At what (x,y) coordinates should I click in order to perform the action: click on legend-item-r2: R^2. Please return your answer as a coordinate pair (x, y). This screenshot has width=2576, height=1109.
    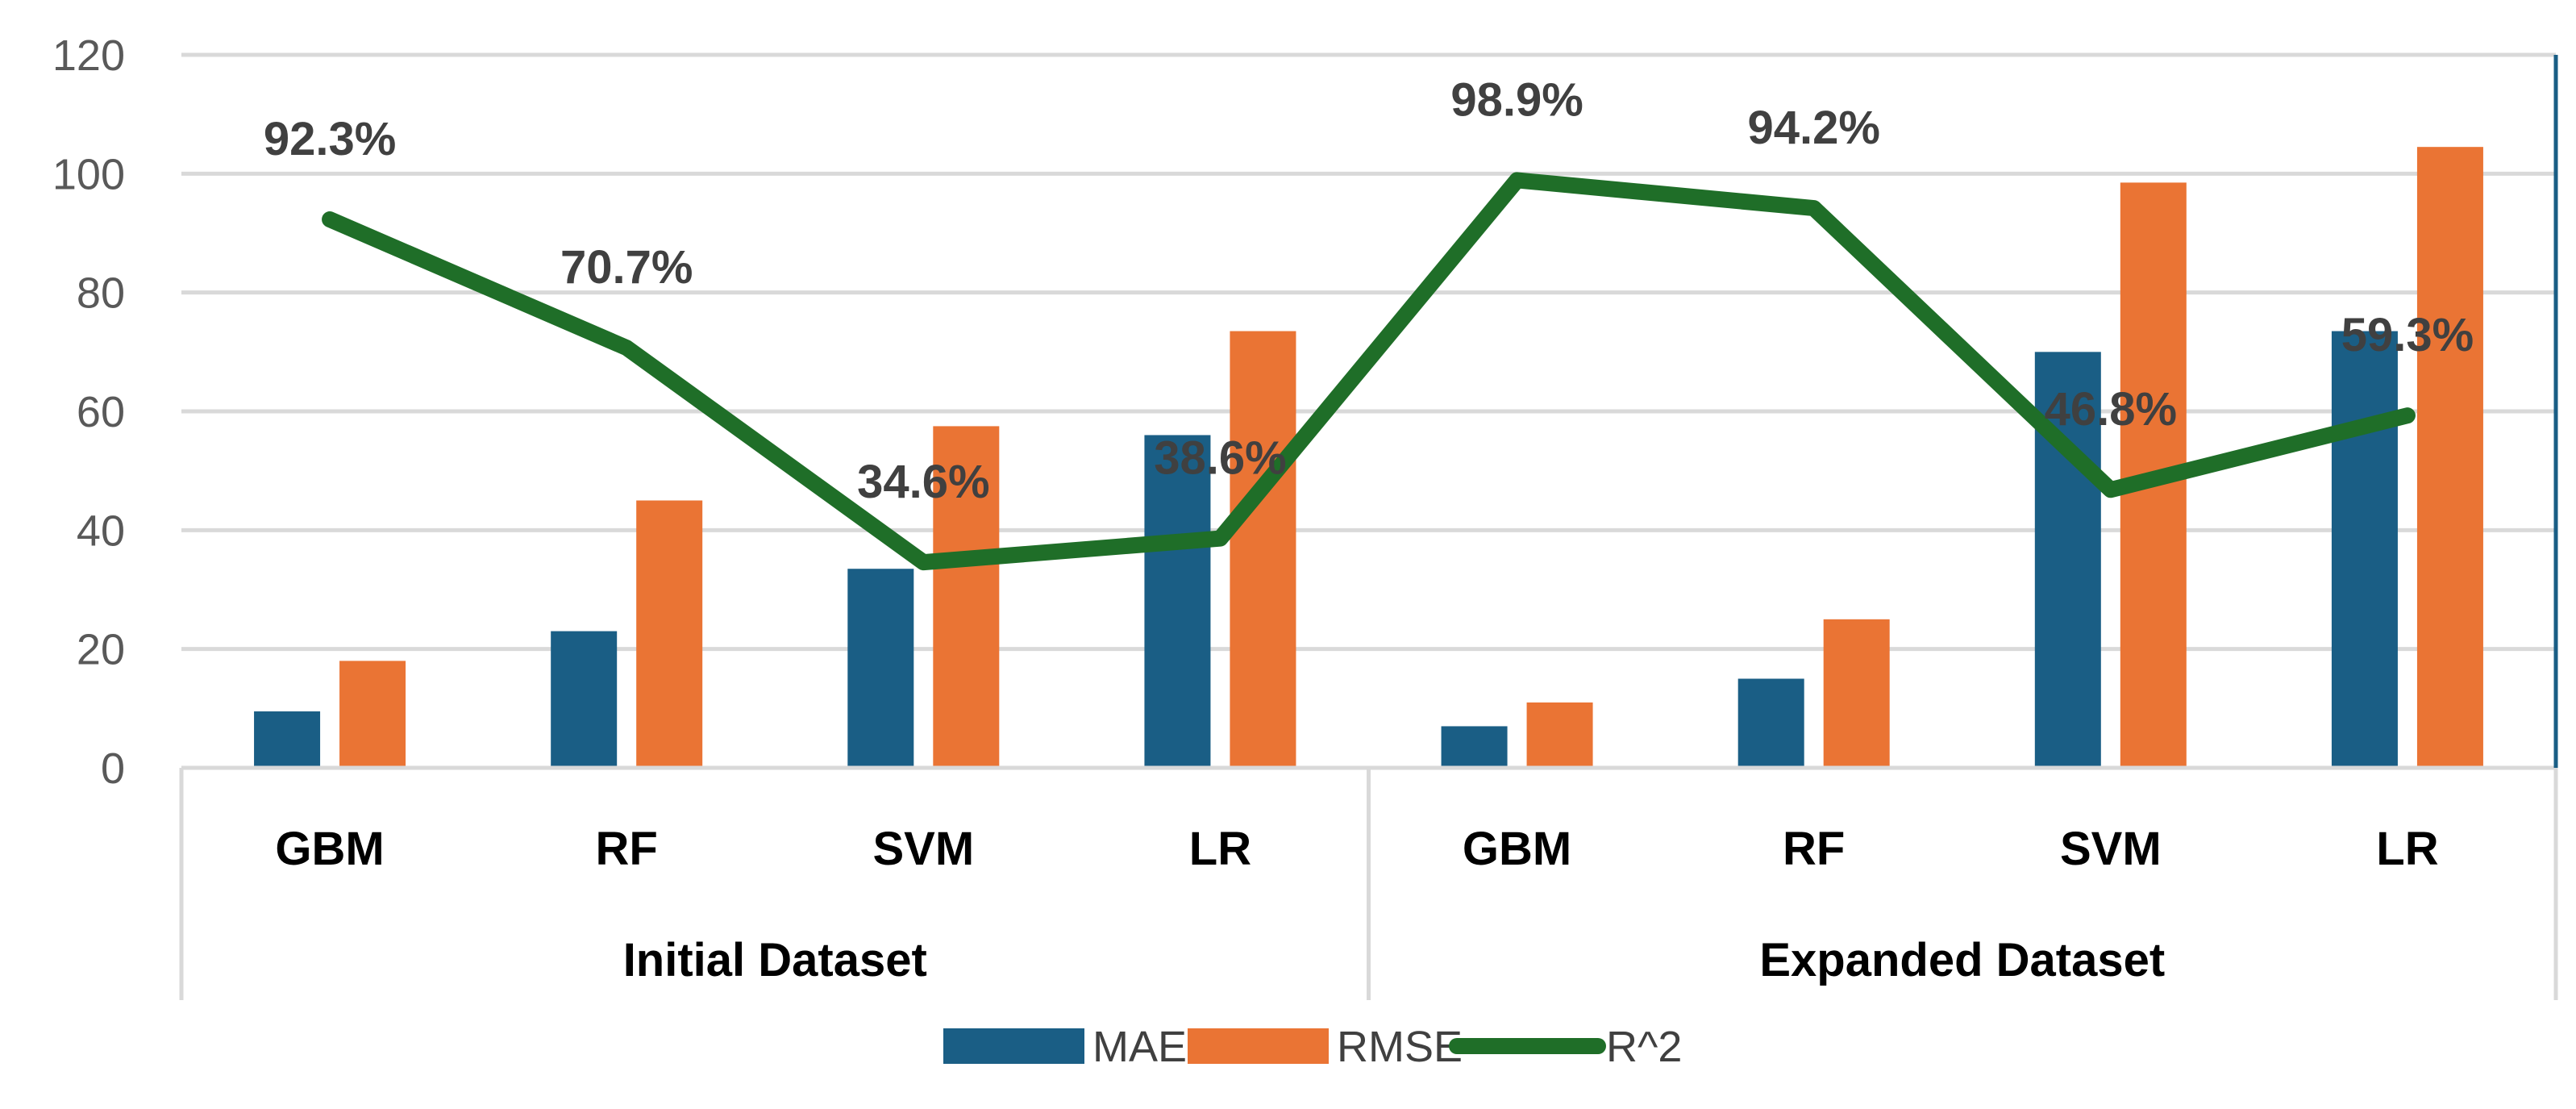
    Looking at the image, I should click on (1565, 1047).